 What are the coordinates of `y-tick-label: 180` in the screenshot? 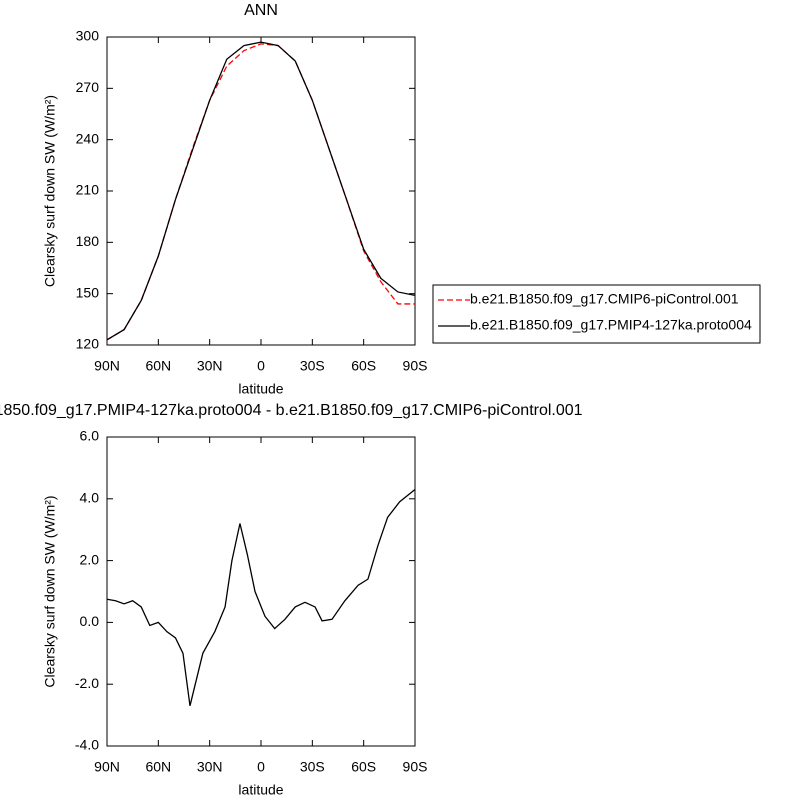 It's located at (88, 241).